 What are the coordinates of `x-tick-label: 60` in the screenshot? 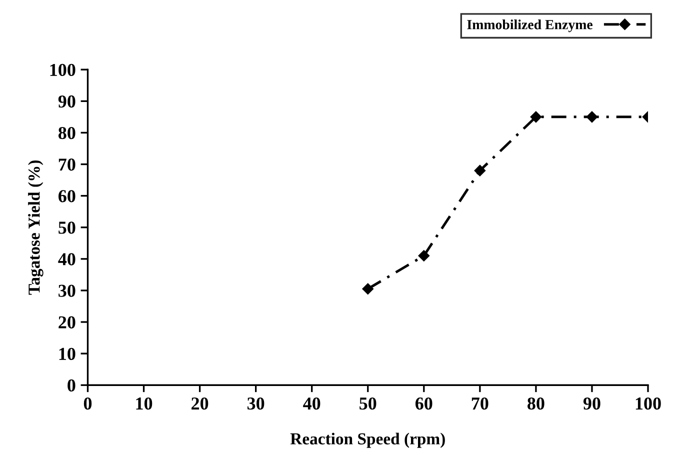 It's located at (423, 403).